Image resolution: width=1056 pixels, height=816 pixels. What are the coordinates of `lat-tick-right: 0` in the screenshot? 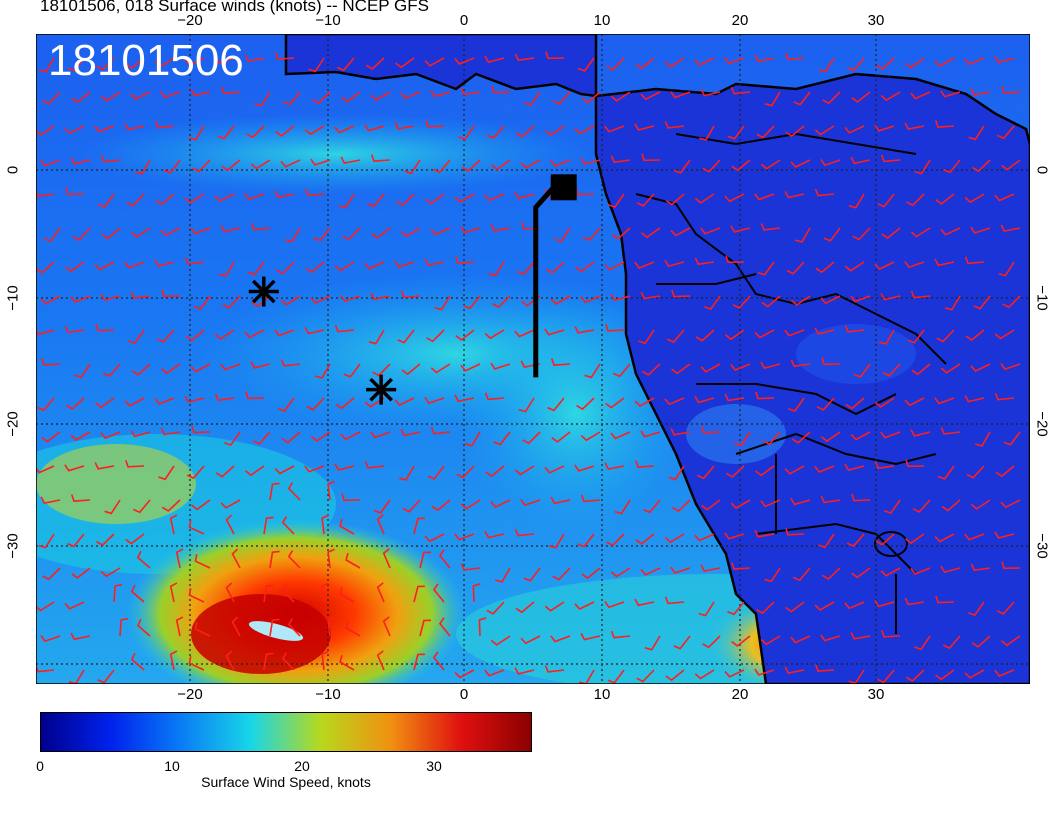 It's located at (1042, 170).